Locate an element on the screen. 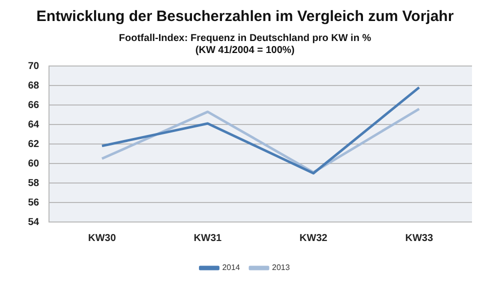  legend-label: 2014 is located at coordinates (231, 267).